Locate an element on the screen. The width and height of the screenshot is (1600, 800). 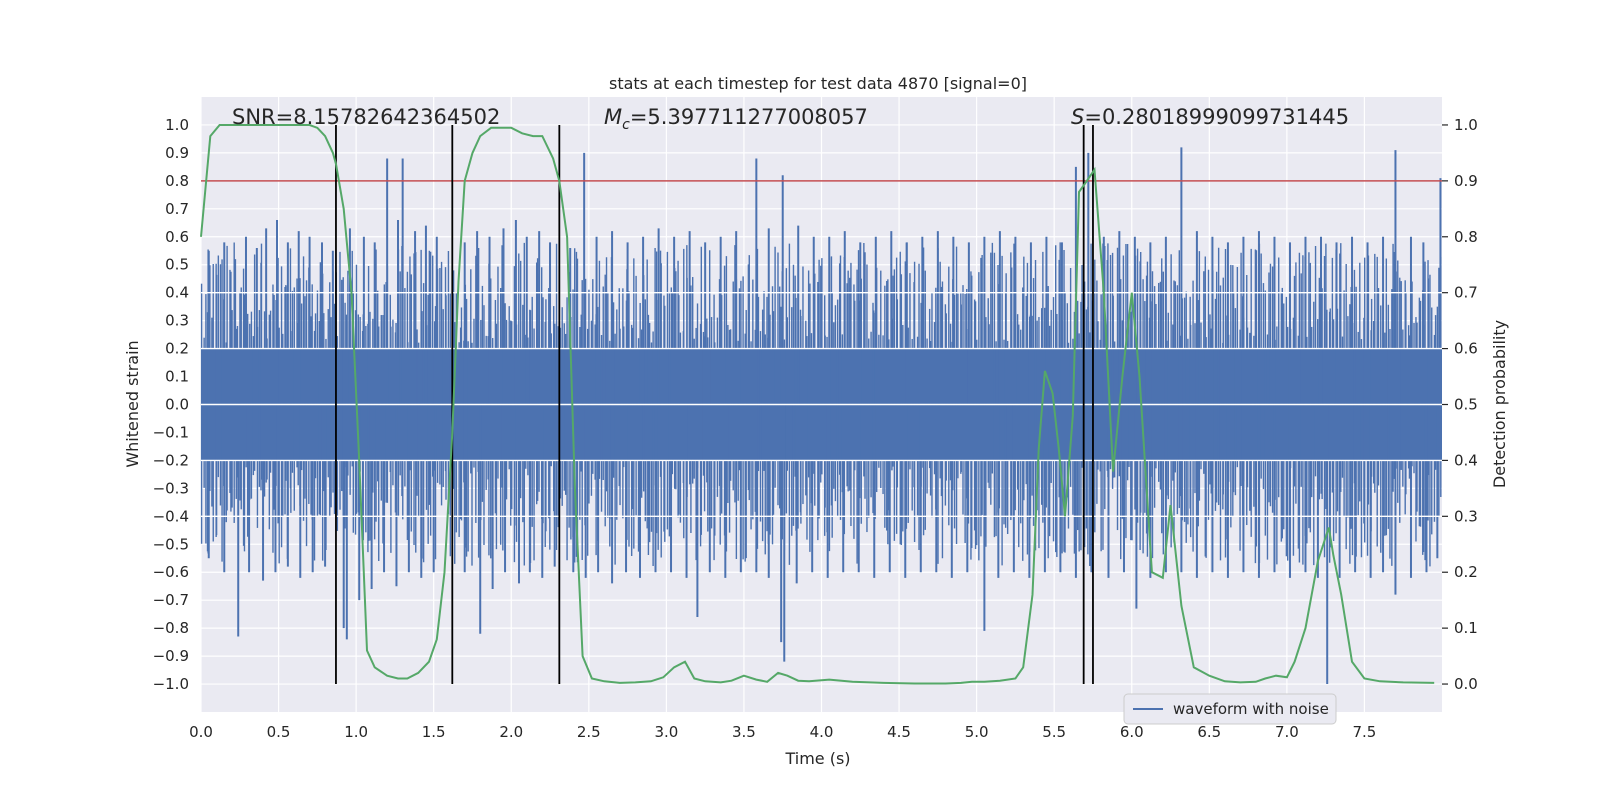
y-tick-label: −0.8 is located at coordinates (171, 628).